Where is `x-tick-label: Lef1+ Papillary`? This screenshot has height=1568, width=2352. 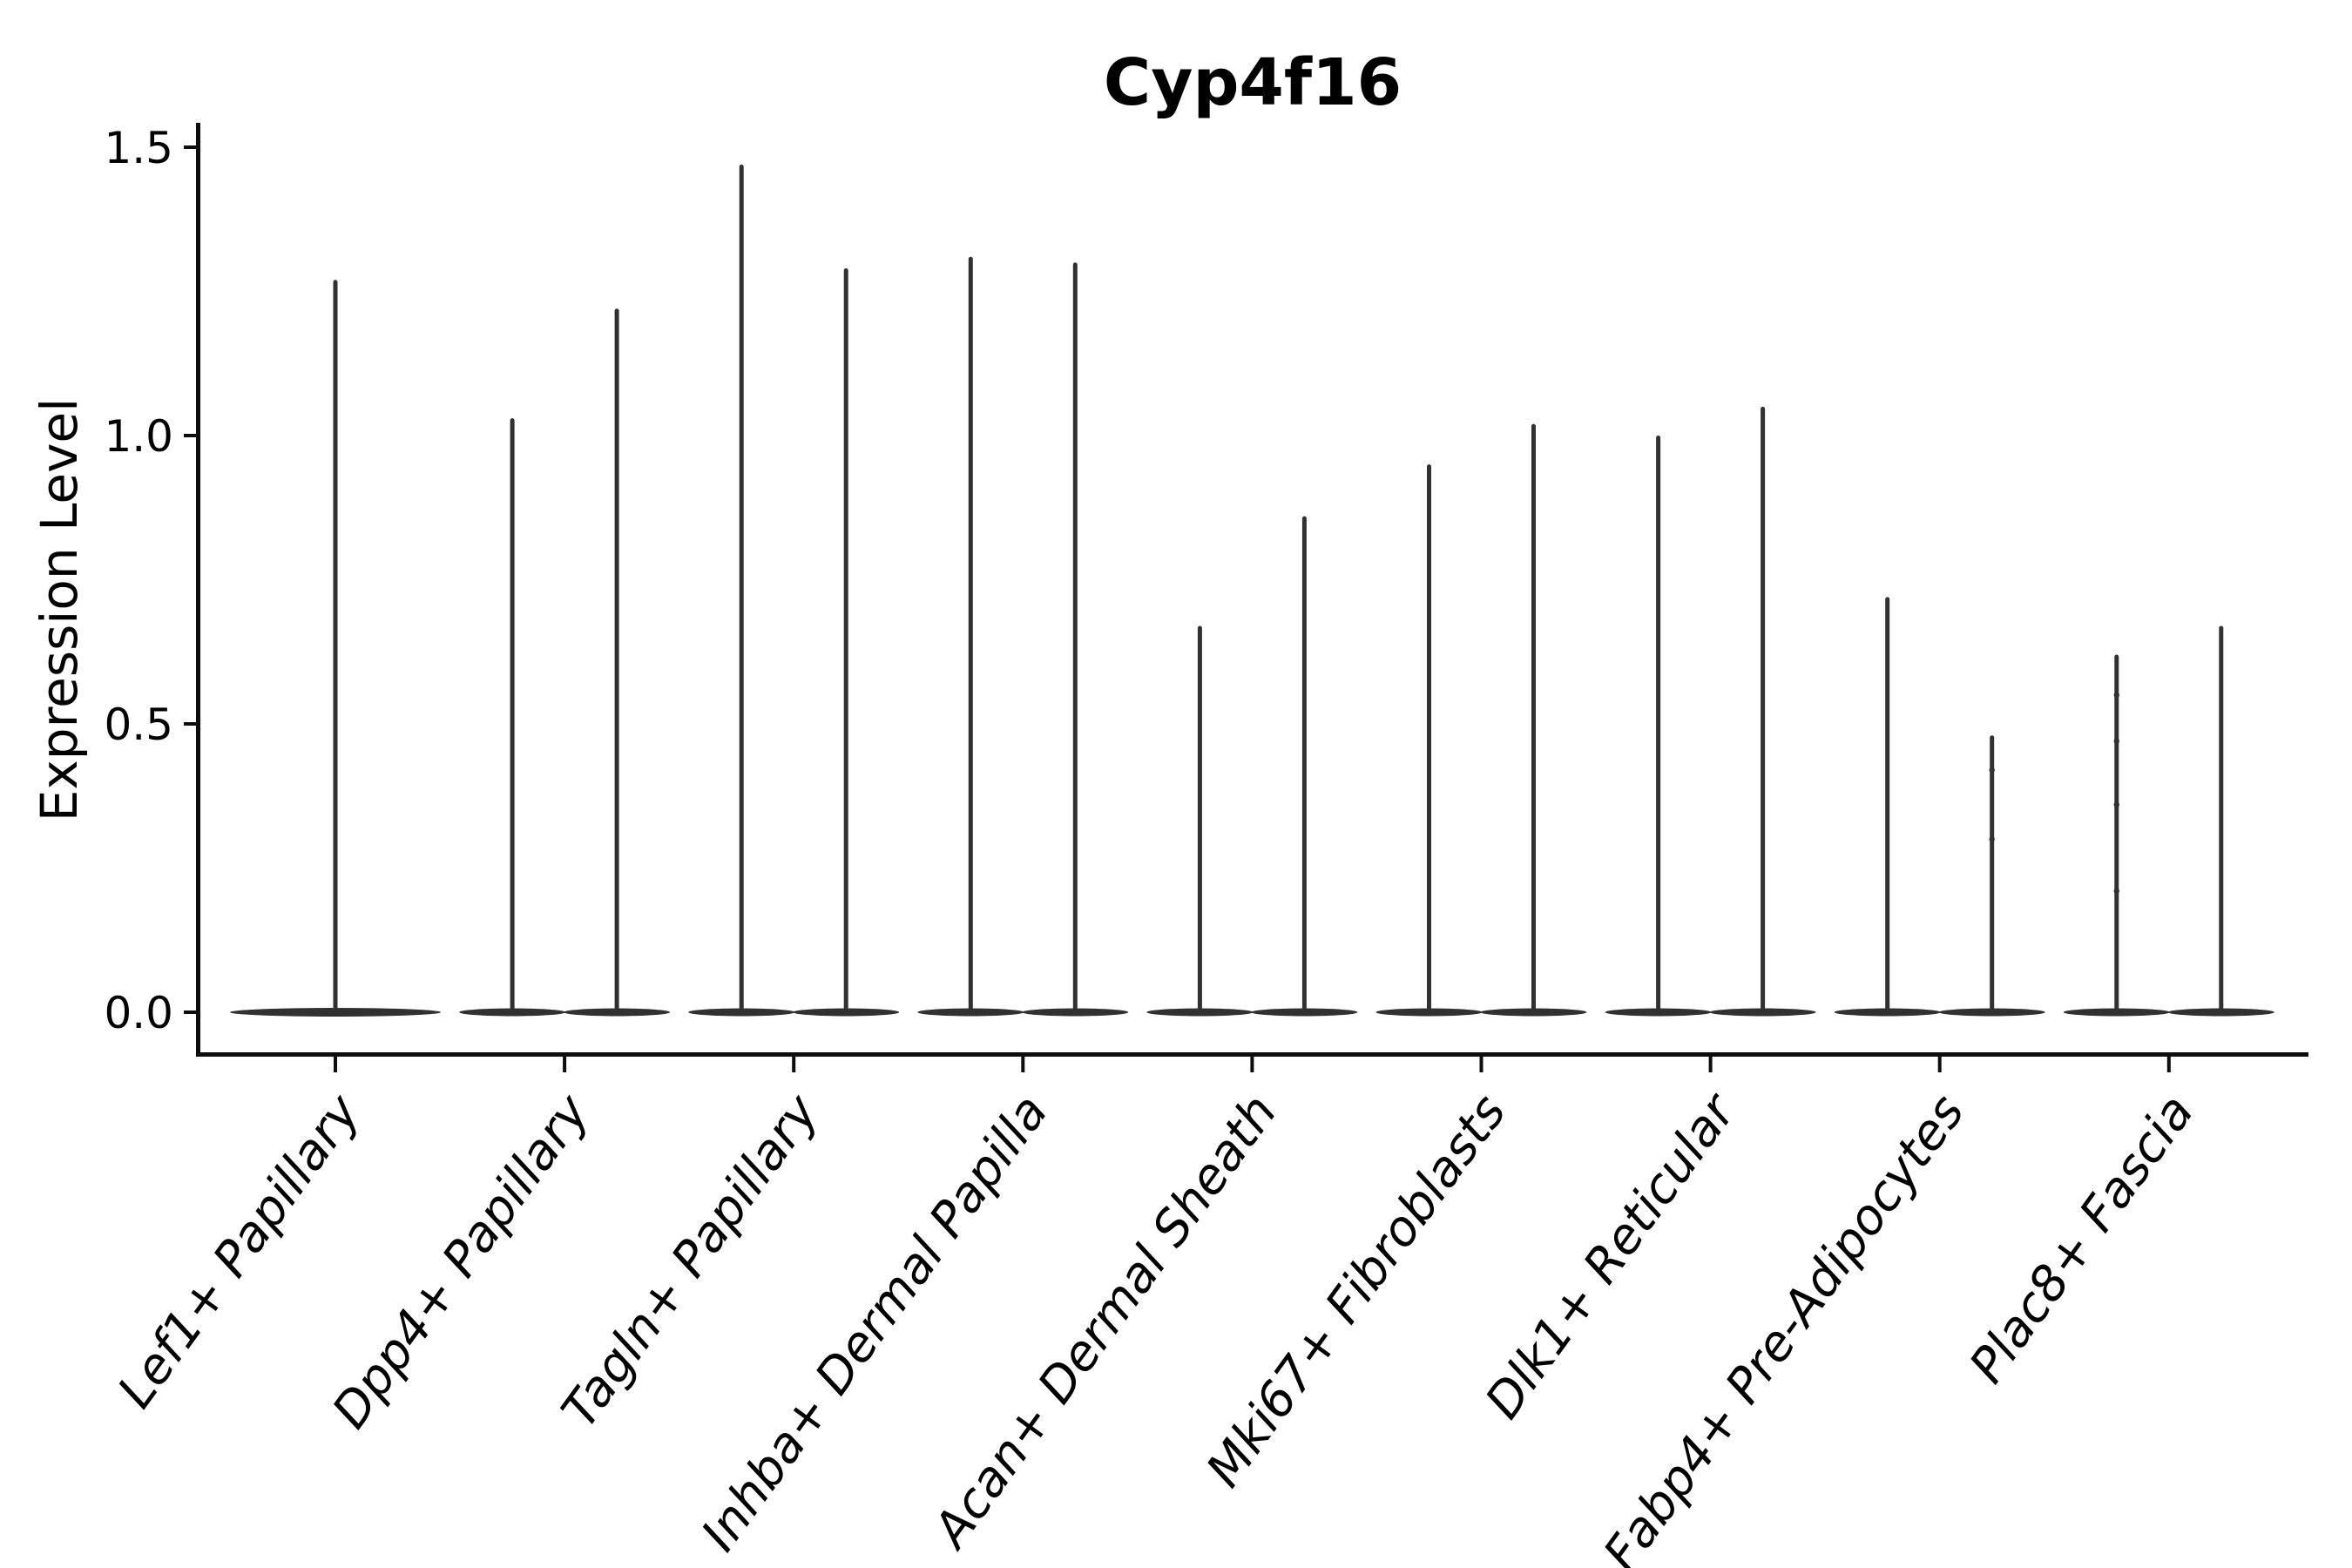
x-tick-label: Lef1+ Papillary is located at coordinates (240, 1251).